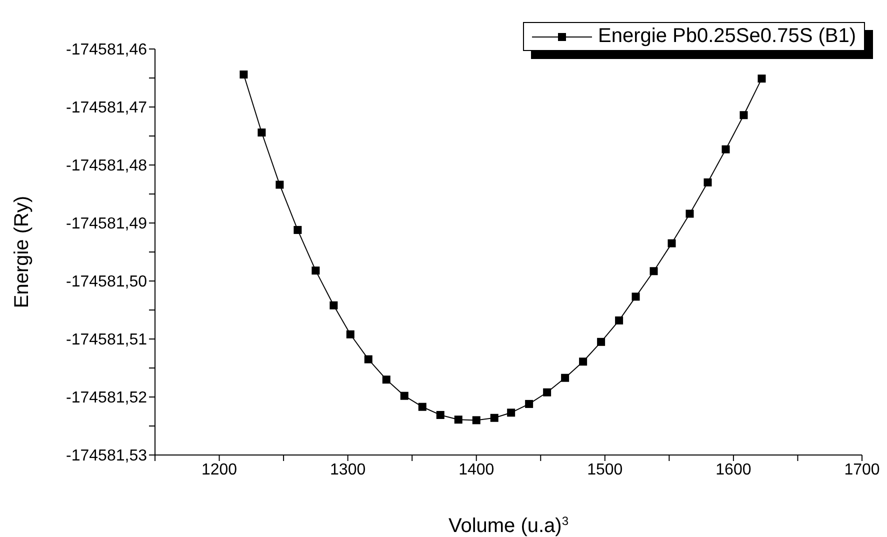  Describe the element at coordinates (107, 108) in the screenshot. I see `y-tick-label: -174581,47` at that location.